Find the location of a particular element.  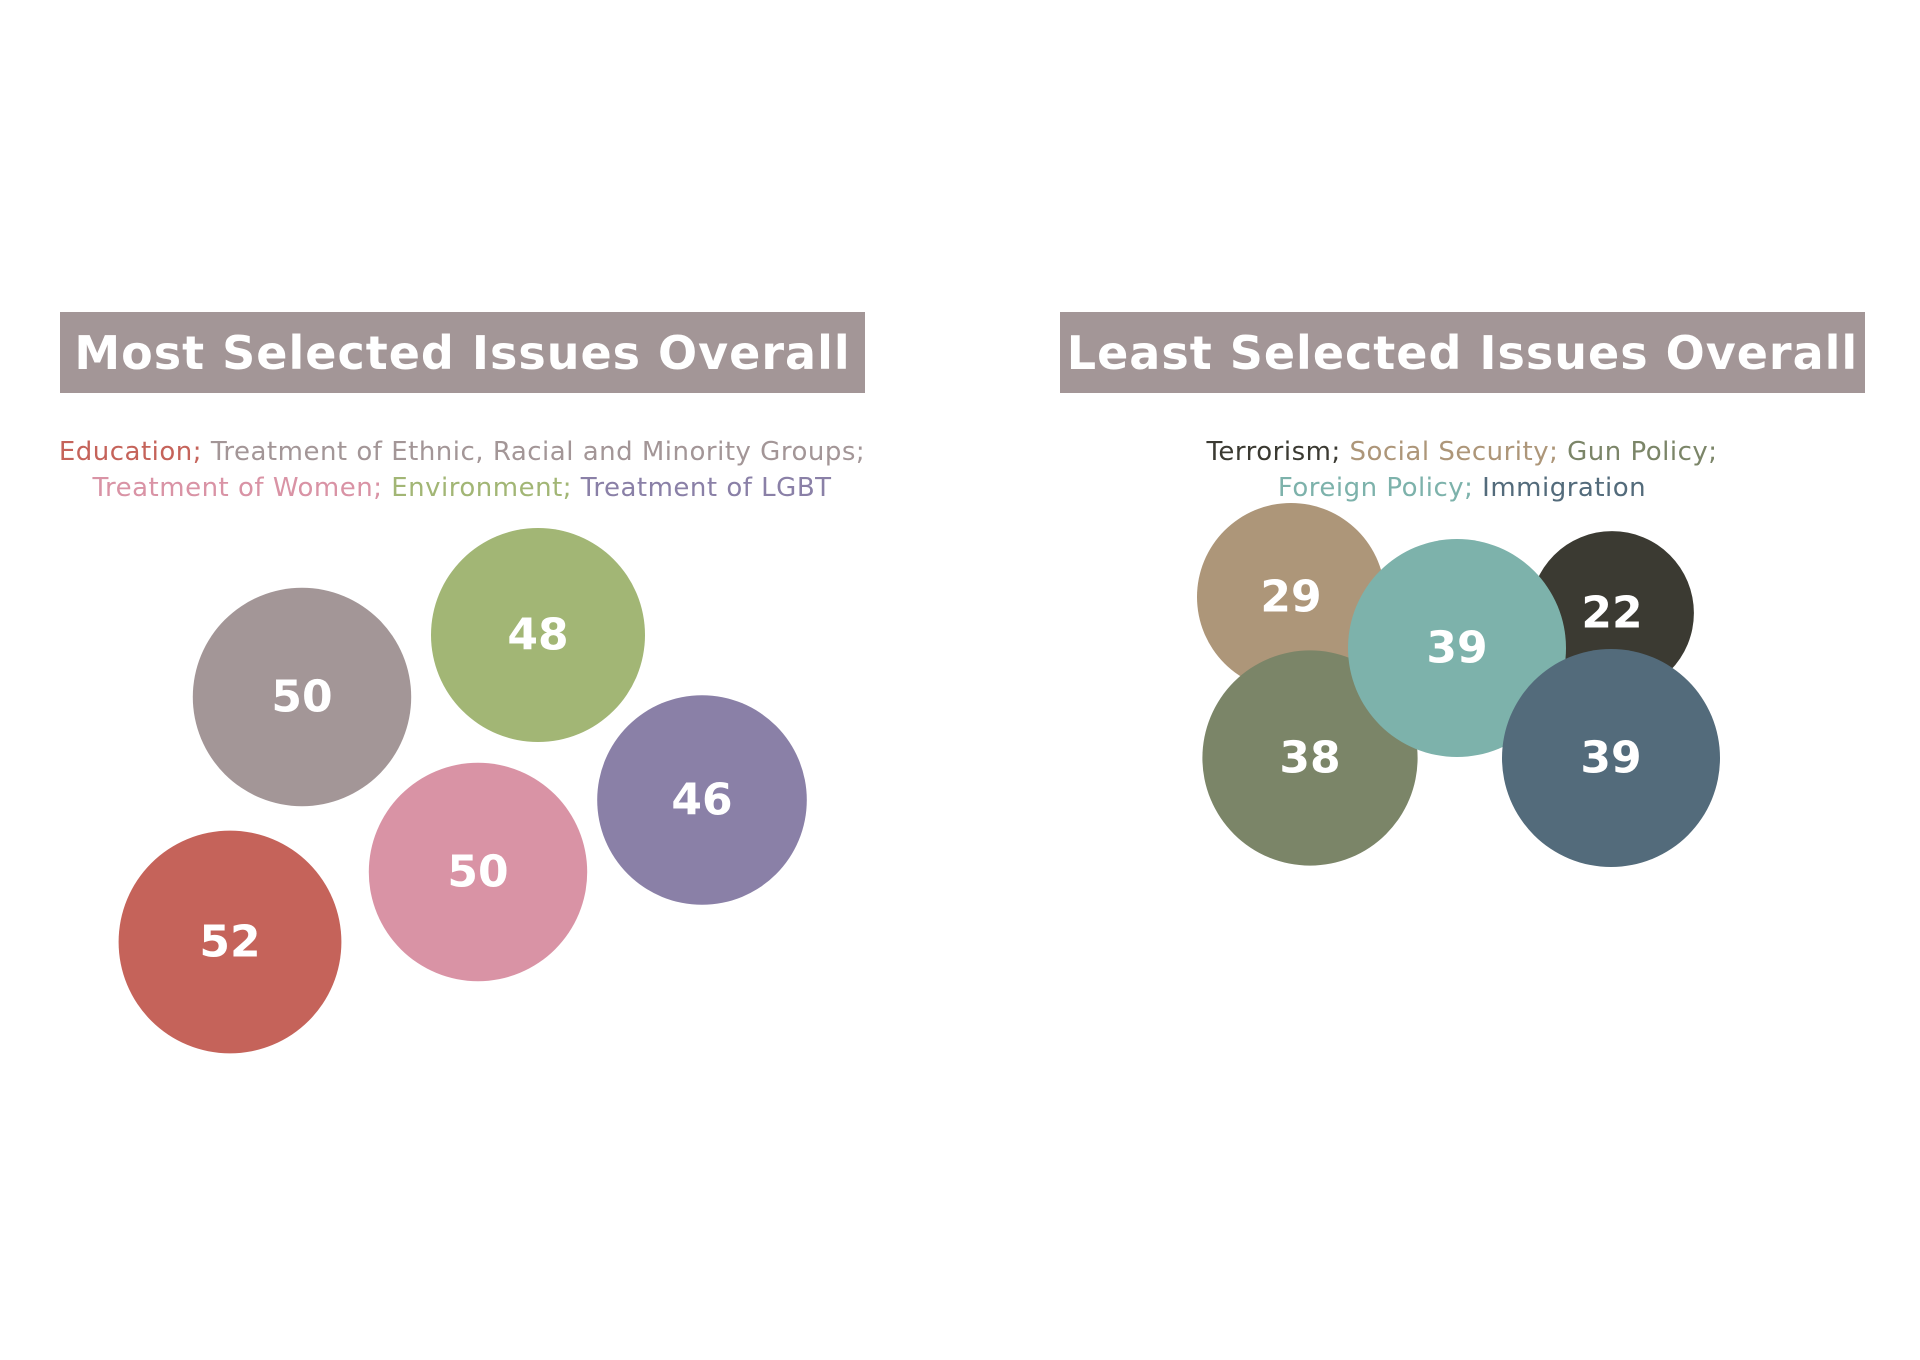

most-selected-title-bar: Most Selected Issues Overall is located at coordinates (462, 352).